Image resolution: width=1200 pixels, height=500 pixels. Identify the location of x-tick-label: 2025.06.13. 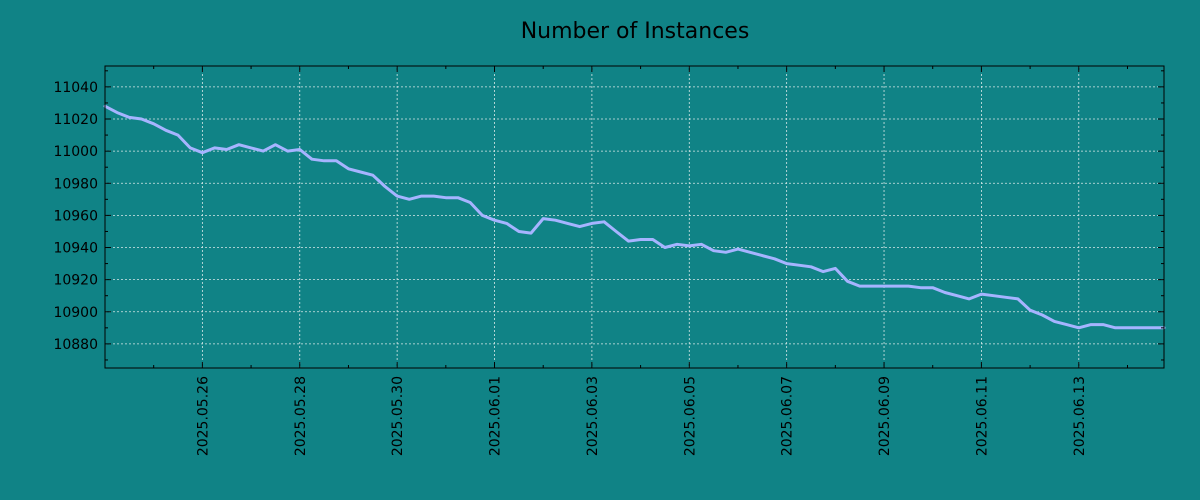
(1080, 416).